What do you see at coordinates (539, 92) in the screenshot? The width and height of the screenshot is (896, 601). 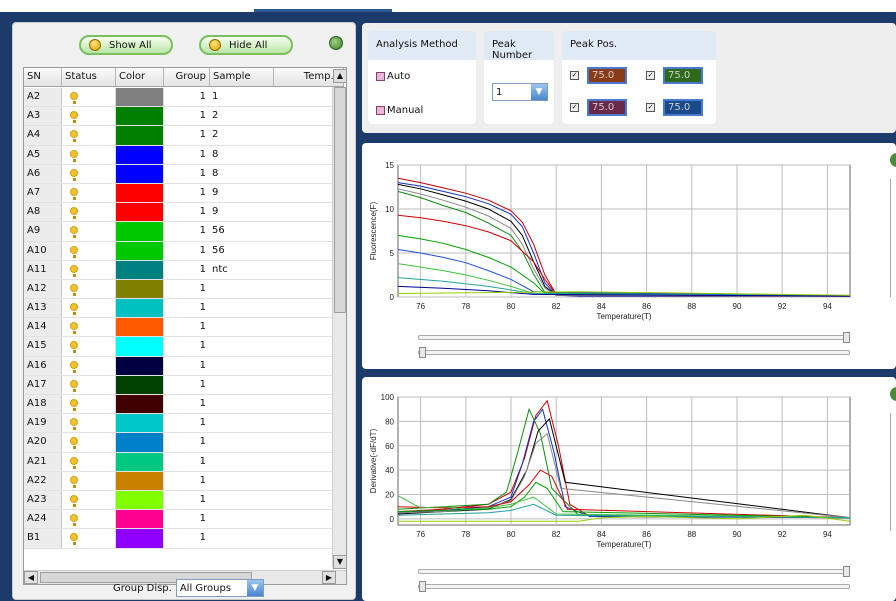 I see `chevron-down-icon: ▼` at bounding box center [539, 92].